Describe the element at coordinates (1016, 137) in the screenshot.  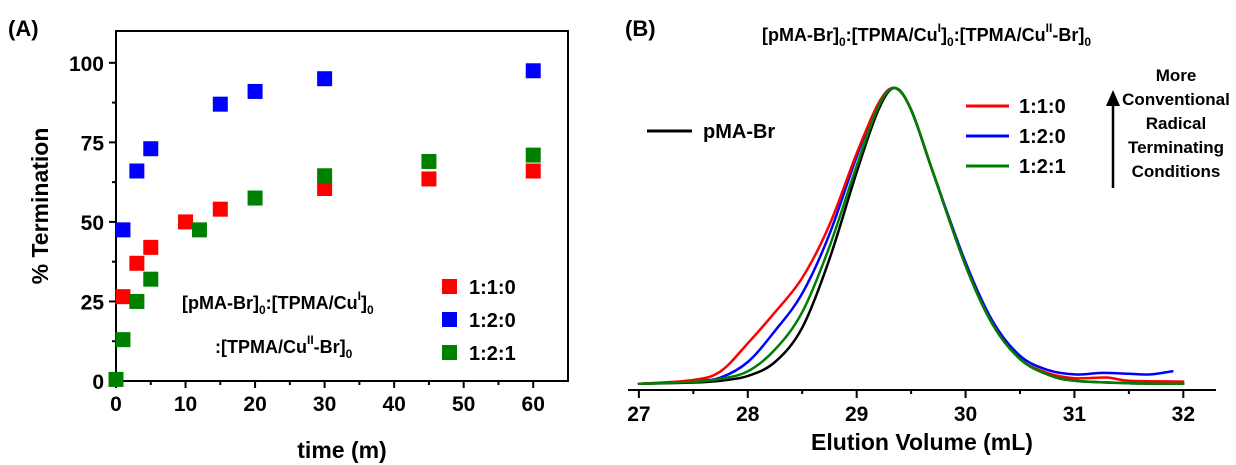
I see `panel-b-legend: 1:1:0 1:2:0 1:2:1` at that location.